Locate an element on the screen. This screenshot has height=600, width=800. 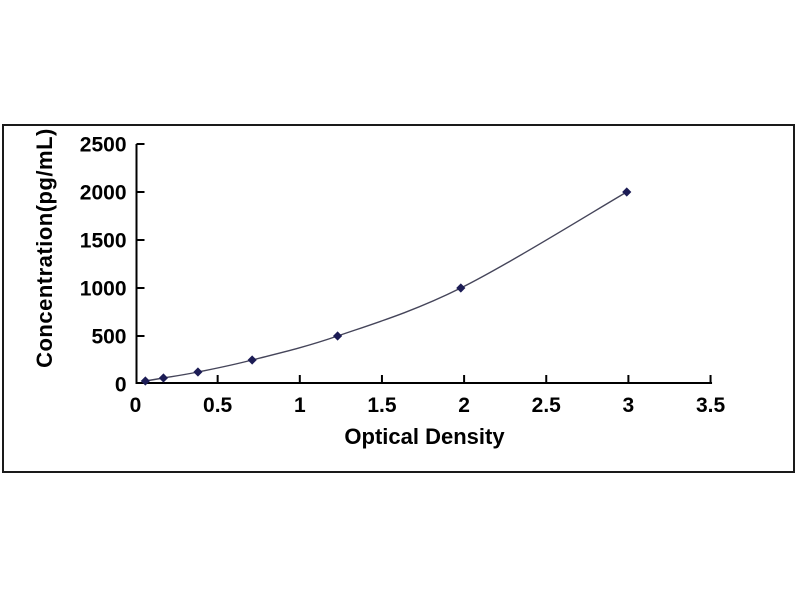
x-tick-label: 1 is located at coordinates (300, 405).